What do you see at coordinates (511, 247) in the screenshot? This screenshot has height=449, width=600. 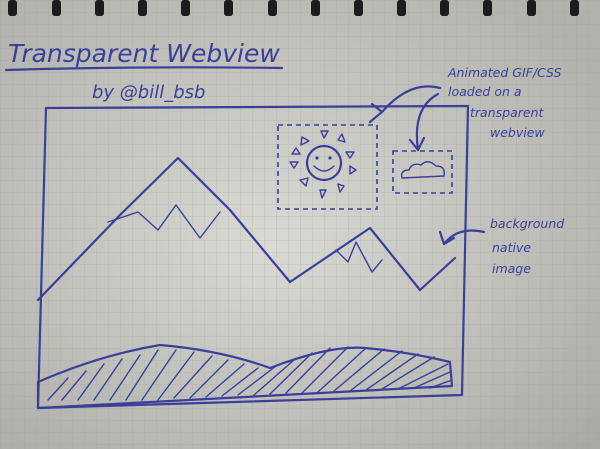 I see `annotation-background-line-2: native` at bounding box center [511, 247].